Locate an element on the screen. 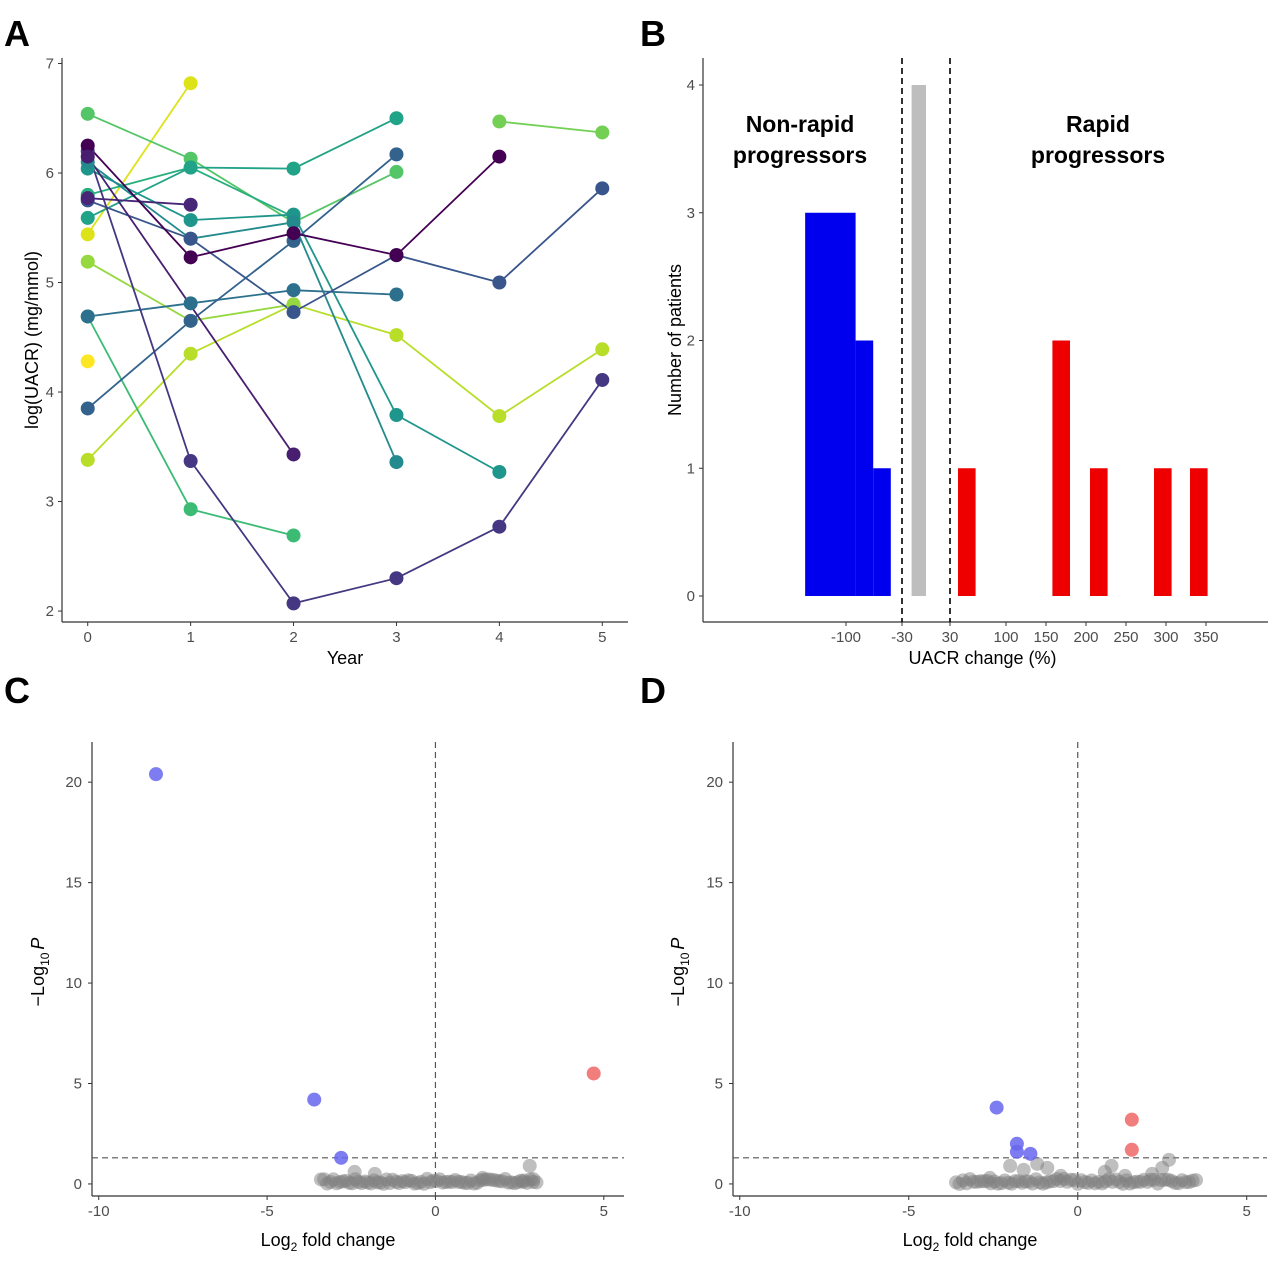 The height and width of the screenshot is (1268, 1280). x-axis-title-main: Log is located at coordinates (276, 1240).